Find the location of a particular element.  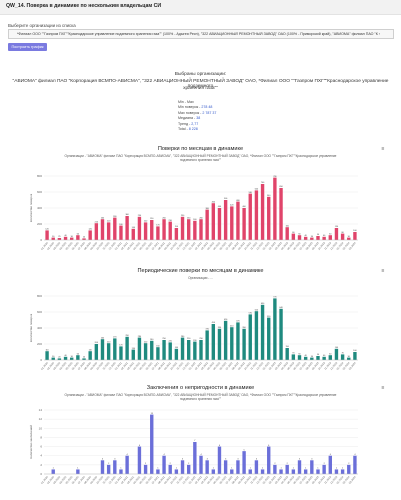

build-chart-button: Построить график is located at coordinates (27, 47).